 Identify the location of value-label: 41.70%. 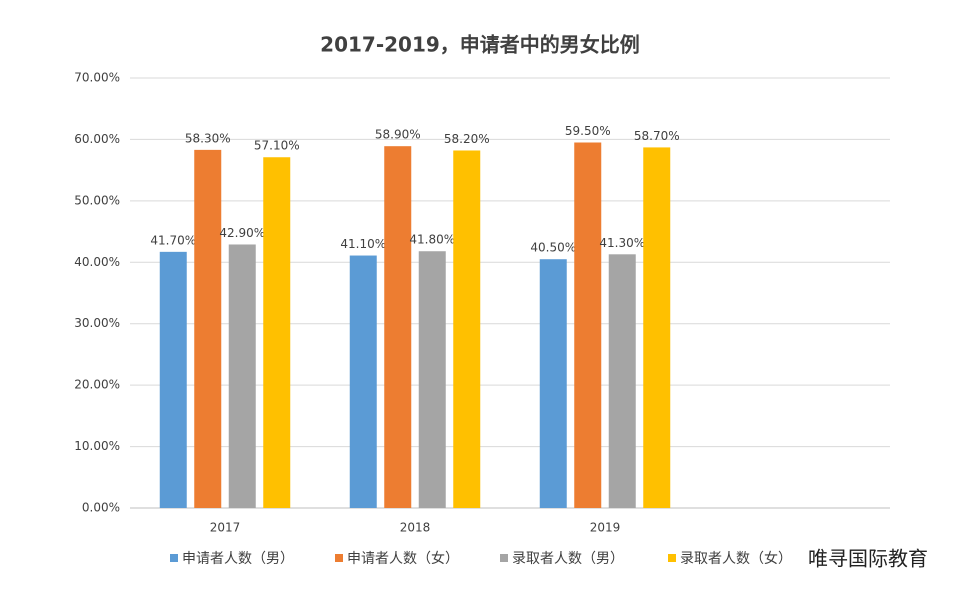
(173, 240).